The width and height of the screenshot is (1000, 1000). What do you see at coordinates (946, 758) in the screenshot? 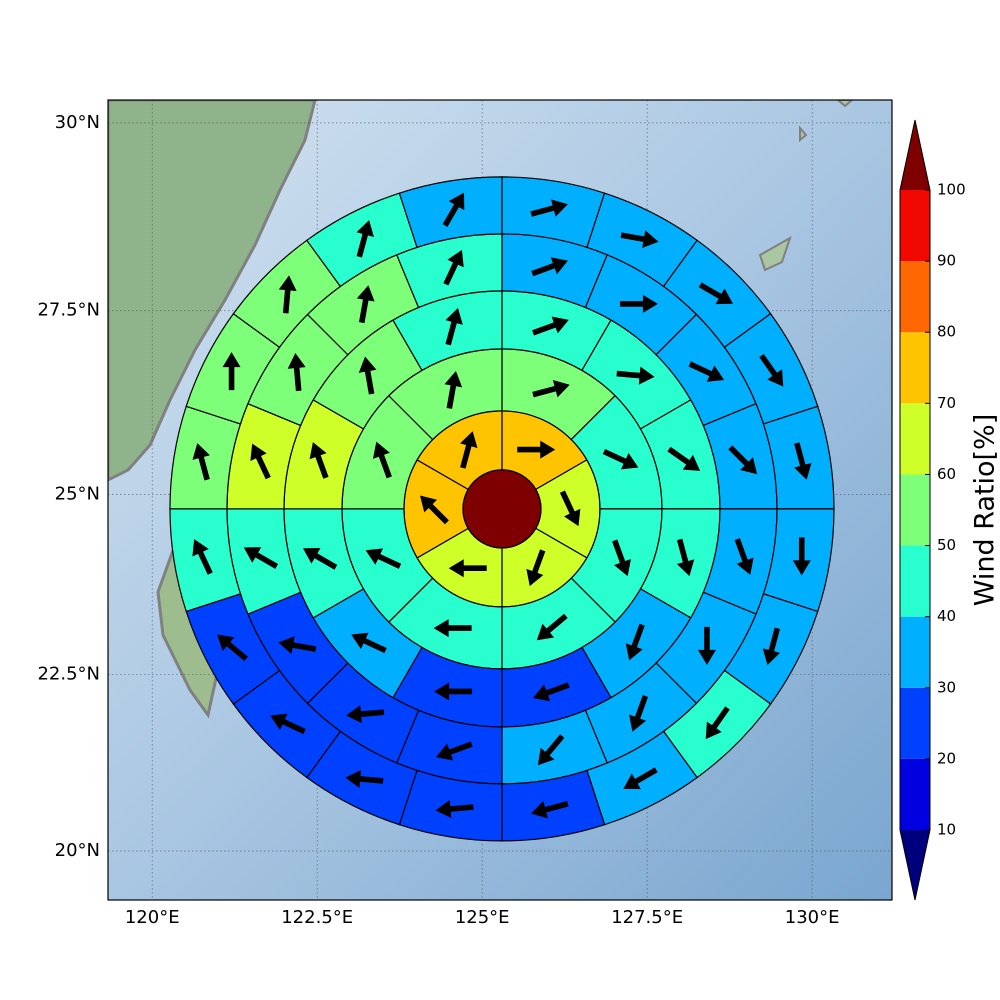
I see `colorbar-tick-label: 20` at bounding box center [946, 758].